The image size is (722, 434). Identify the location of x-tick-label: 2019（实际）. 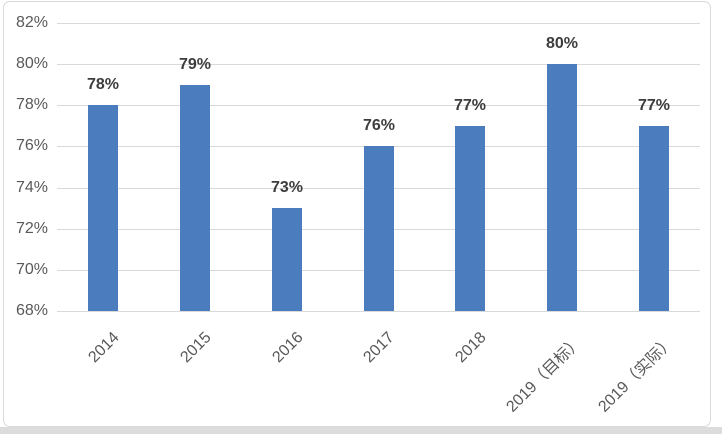
(637, 374).